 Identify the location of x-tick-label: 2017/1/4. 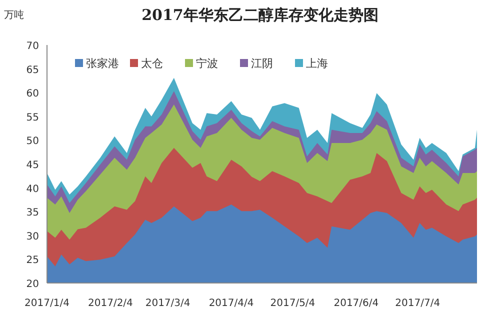
(47, 303).